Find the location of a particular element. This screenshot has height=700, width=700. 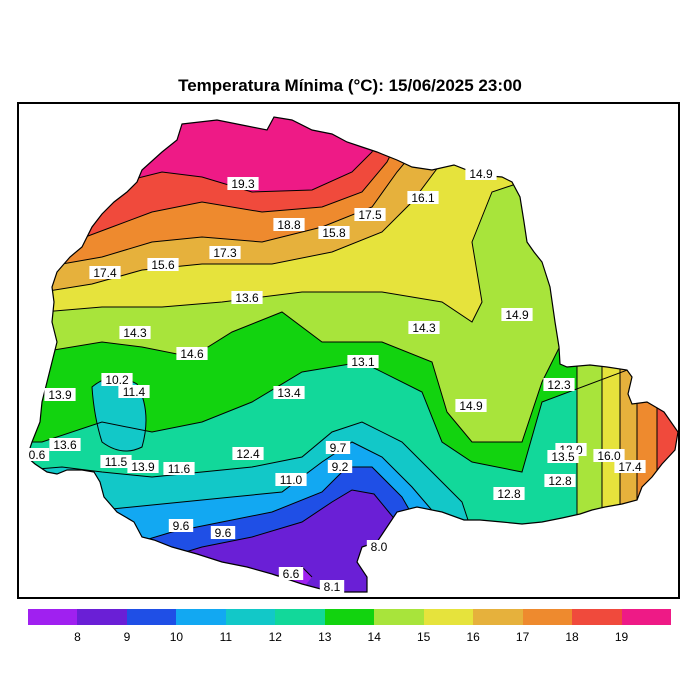

temperature-value-label: 0.6 is located at coordinates (37, 455).